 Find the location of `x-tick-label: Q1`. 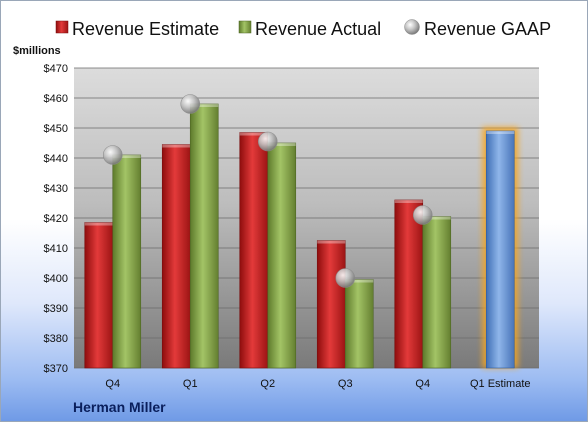

x-tick-label: Q1 is located at coordinates (190, 384).